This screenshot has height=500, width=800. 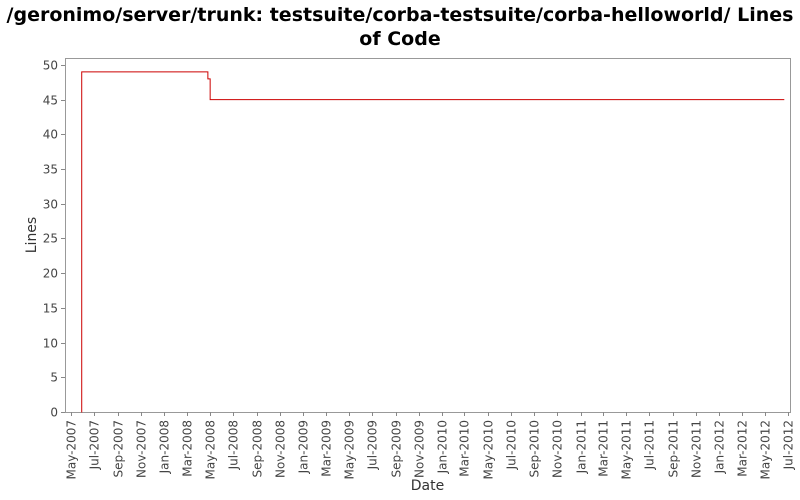 What do you see at coordinates (258, 449) in the screenshot?
I see `x-tick-label: Sep-2008` at bounding box center [258, 449].